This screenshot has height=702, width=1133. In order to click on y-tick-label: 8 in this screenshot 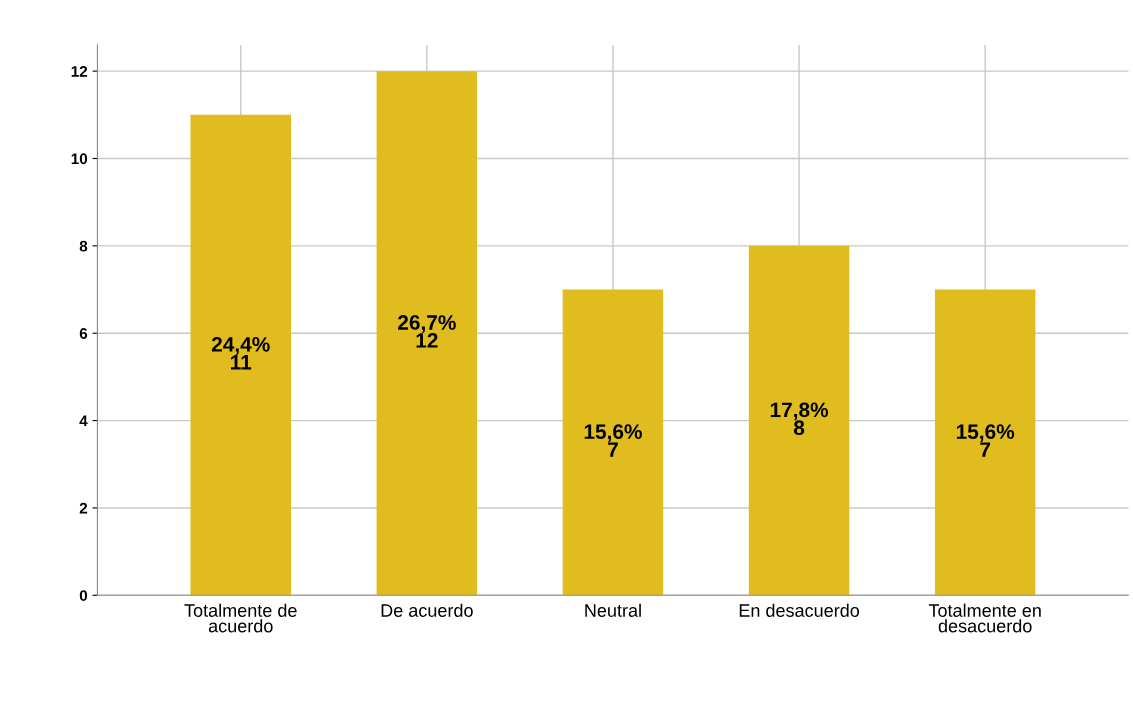, I will do `click(83, 246)`.